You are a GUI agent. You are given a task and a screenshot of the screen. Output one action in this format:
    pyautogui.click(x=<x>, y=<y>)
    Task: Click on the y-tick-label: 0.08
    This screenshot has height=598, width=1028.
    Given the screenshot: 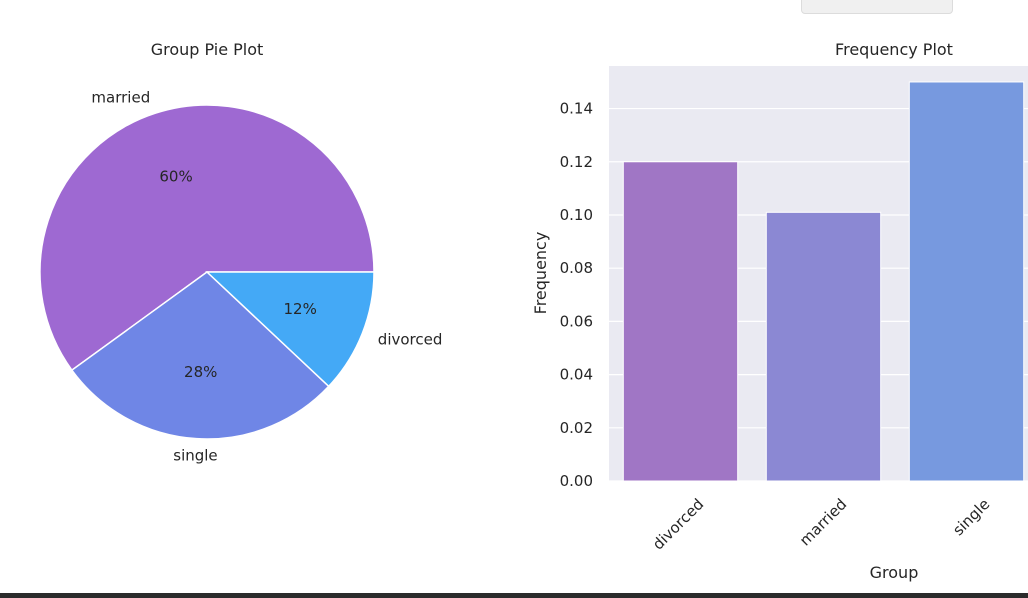 What is the action you would take?
    pyautogui.click(x=576, y=268)
    